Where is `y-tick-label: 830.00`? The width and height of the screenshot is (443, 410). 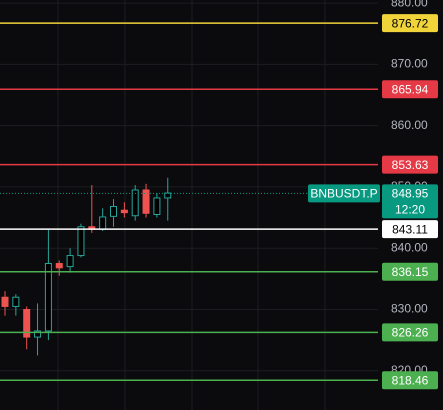 y-tick-label: 830.00 is located at coordinates (409, 309).